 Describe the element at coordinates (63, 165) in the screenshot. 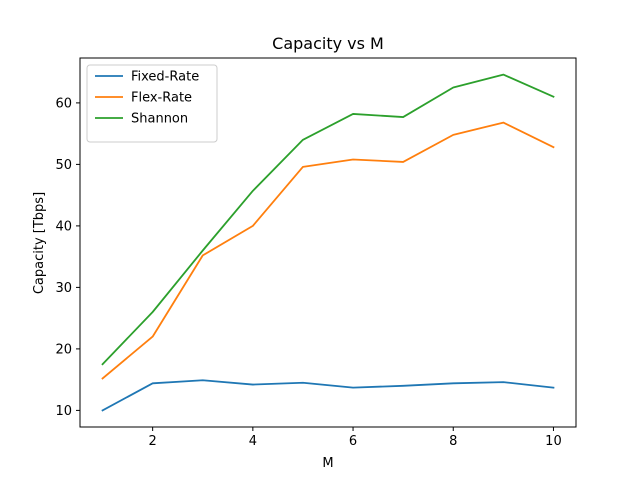

I see `y-tick-label: 50` at that location.